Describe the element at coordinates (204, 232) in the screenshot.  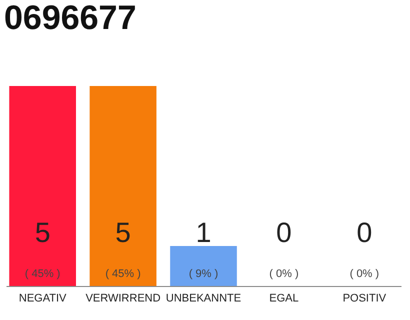
I see `data-label: 1` at that location.